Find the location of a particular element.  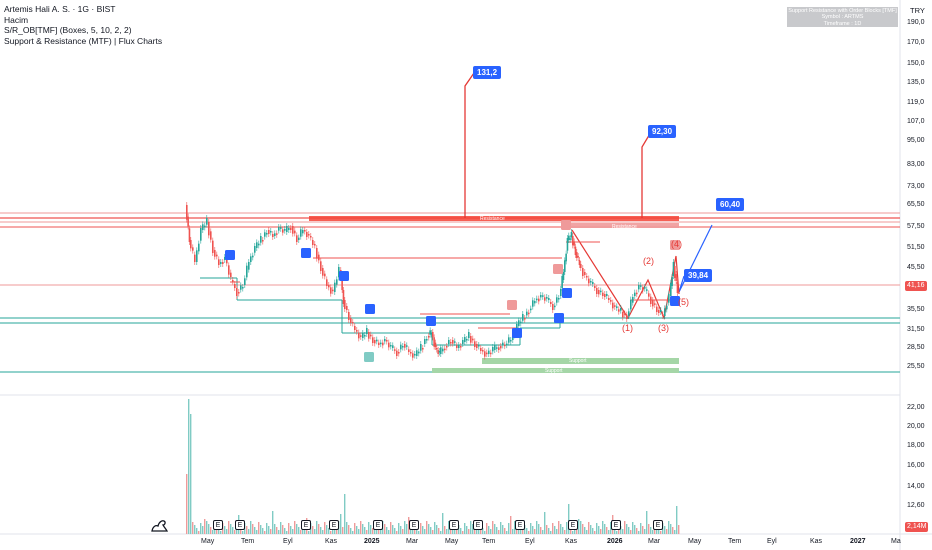

symbol-title: Artemis Hali A. S. · 1G · BIST is located at coordinates (60, 9).